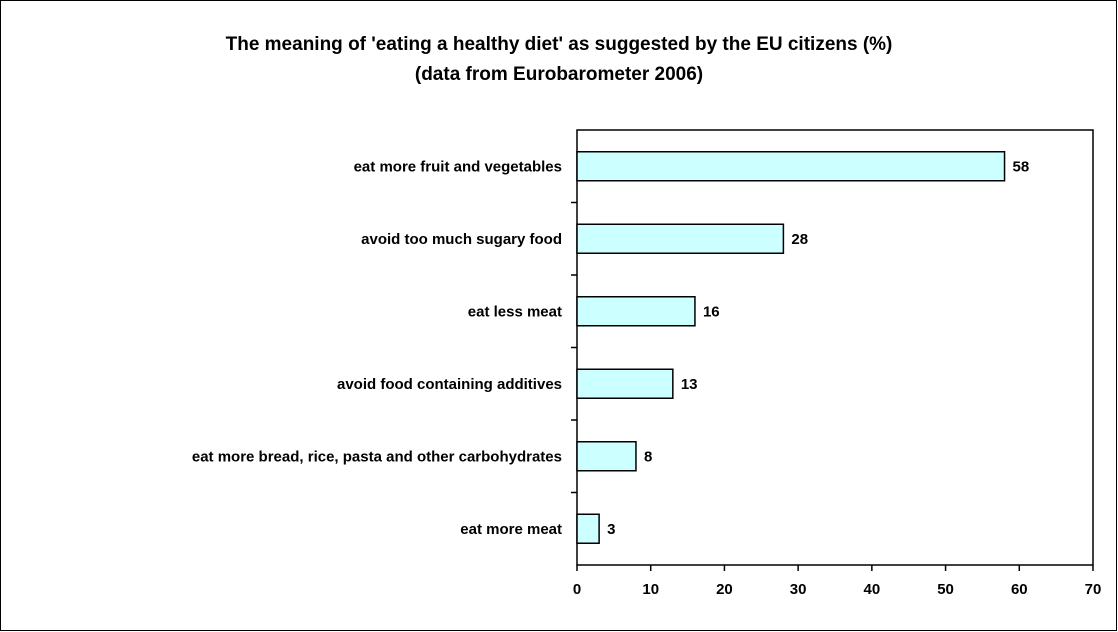  I want to click on x-tick-label: 30, so click(798, 589).